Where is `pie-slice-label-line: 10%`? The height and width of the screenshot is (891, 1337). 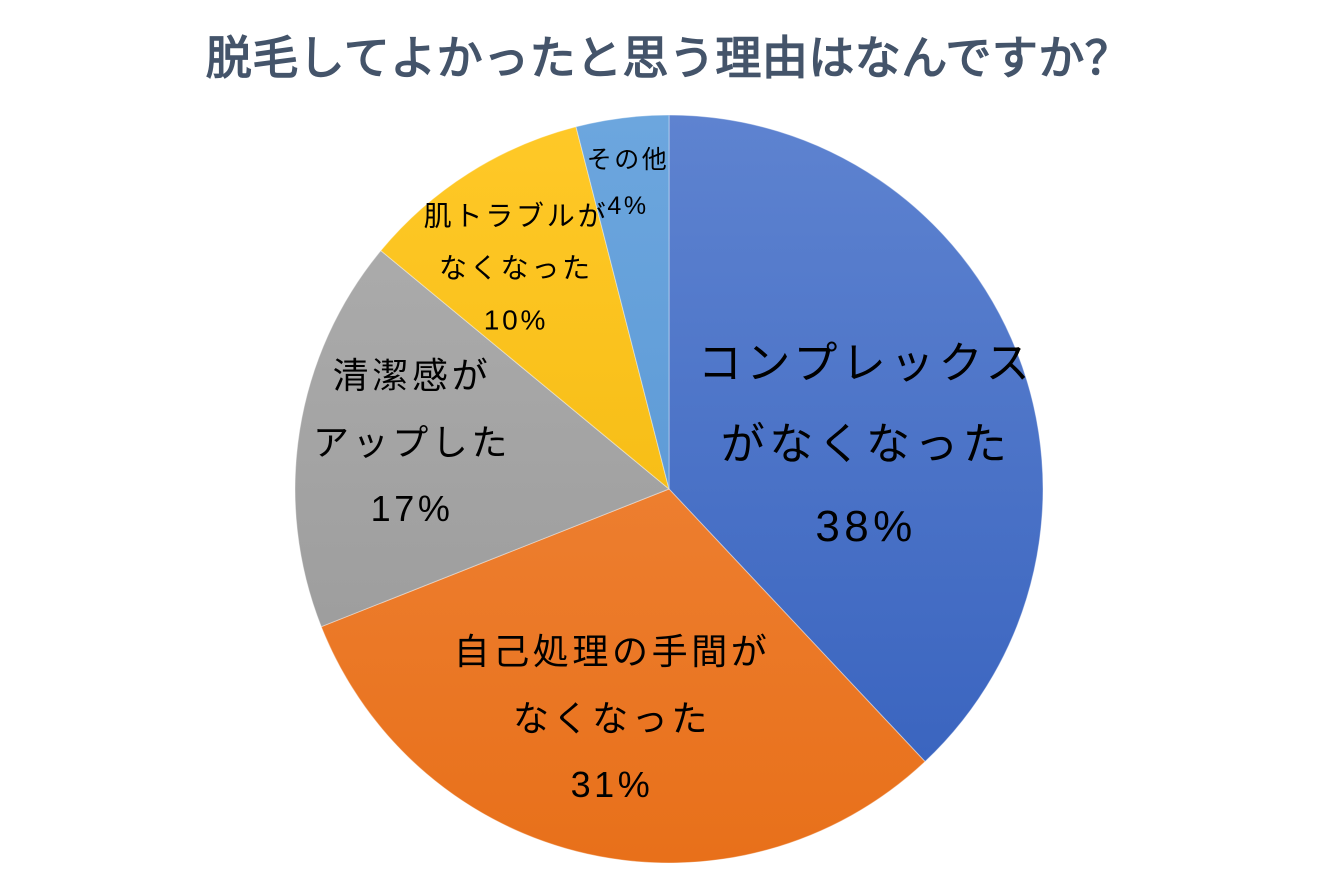 pie-slice-label-line: 10% is located at coordinates (516, 319).